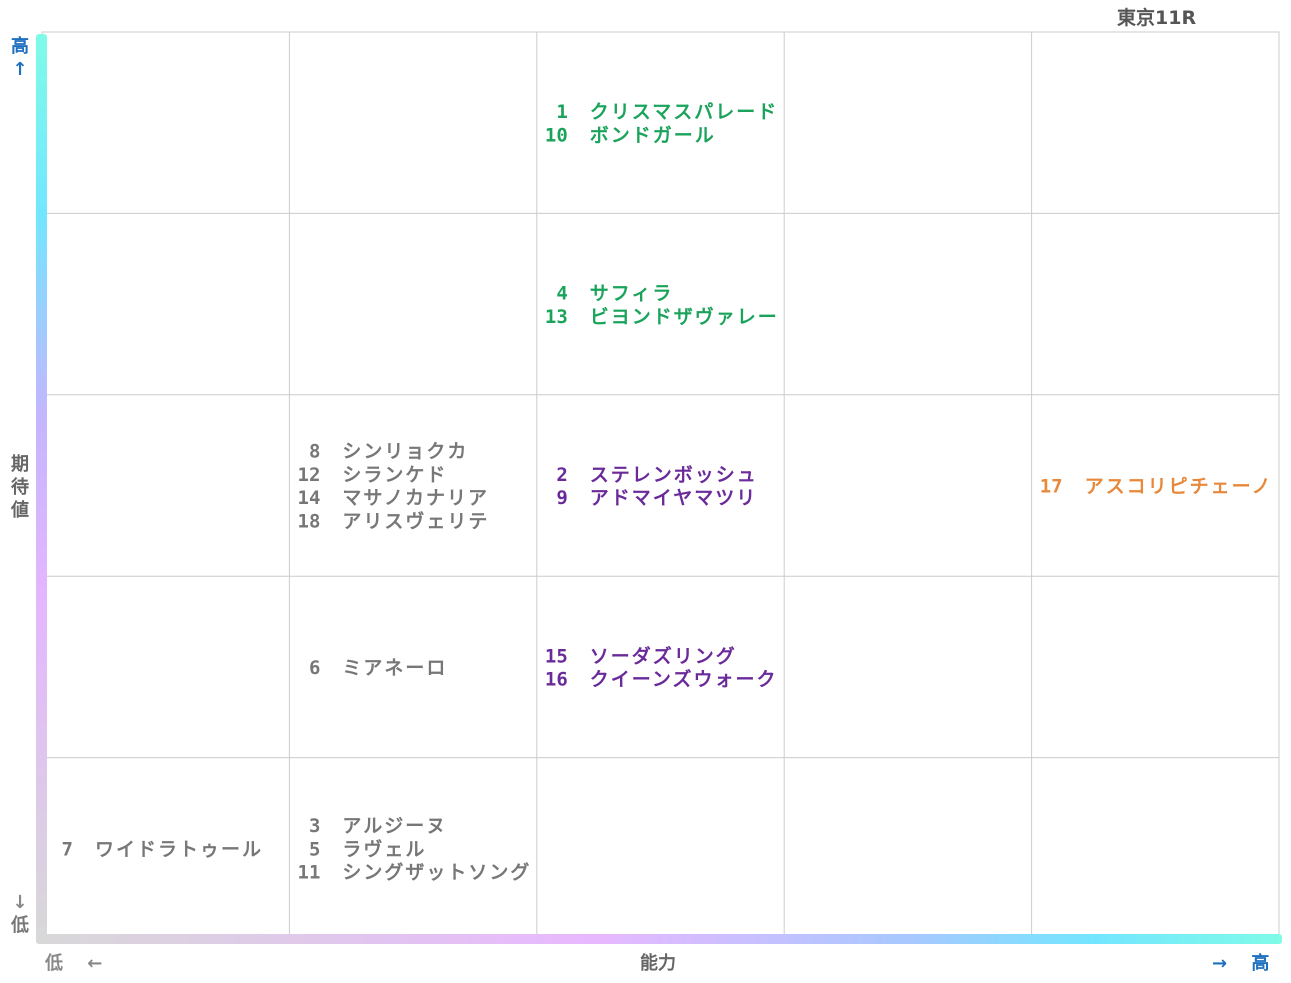 This screenshot has height=983, width=1291. I want to click on cell-group: 17 アスコリピチェーノ, so click(1156, 487).